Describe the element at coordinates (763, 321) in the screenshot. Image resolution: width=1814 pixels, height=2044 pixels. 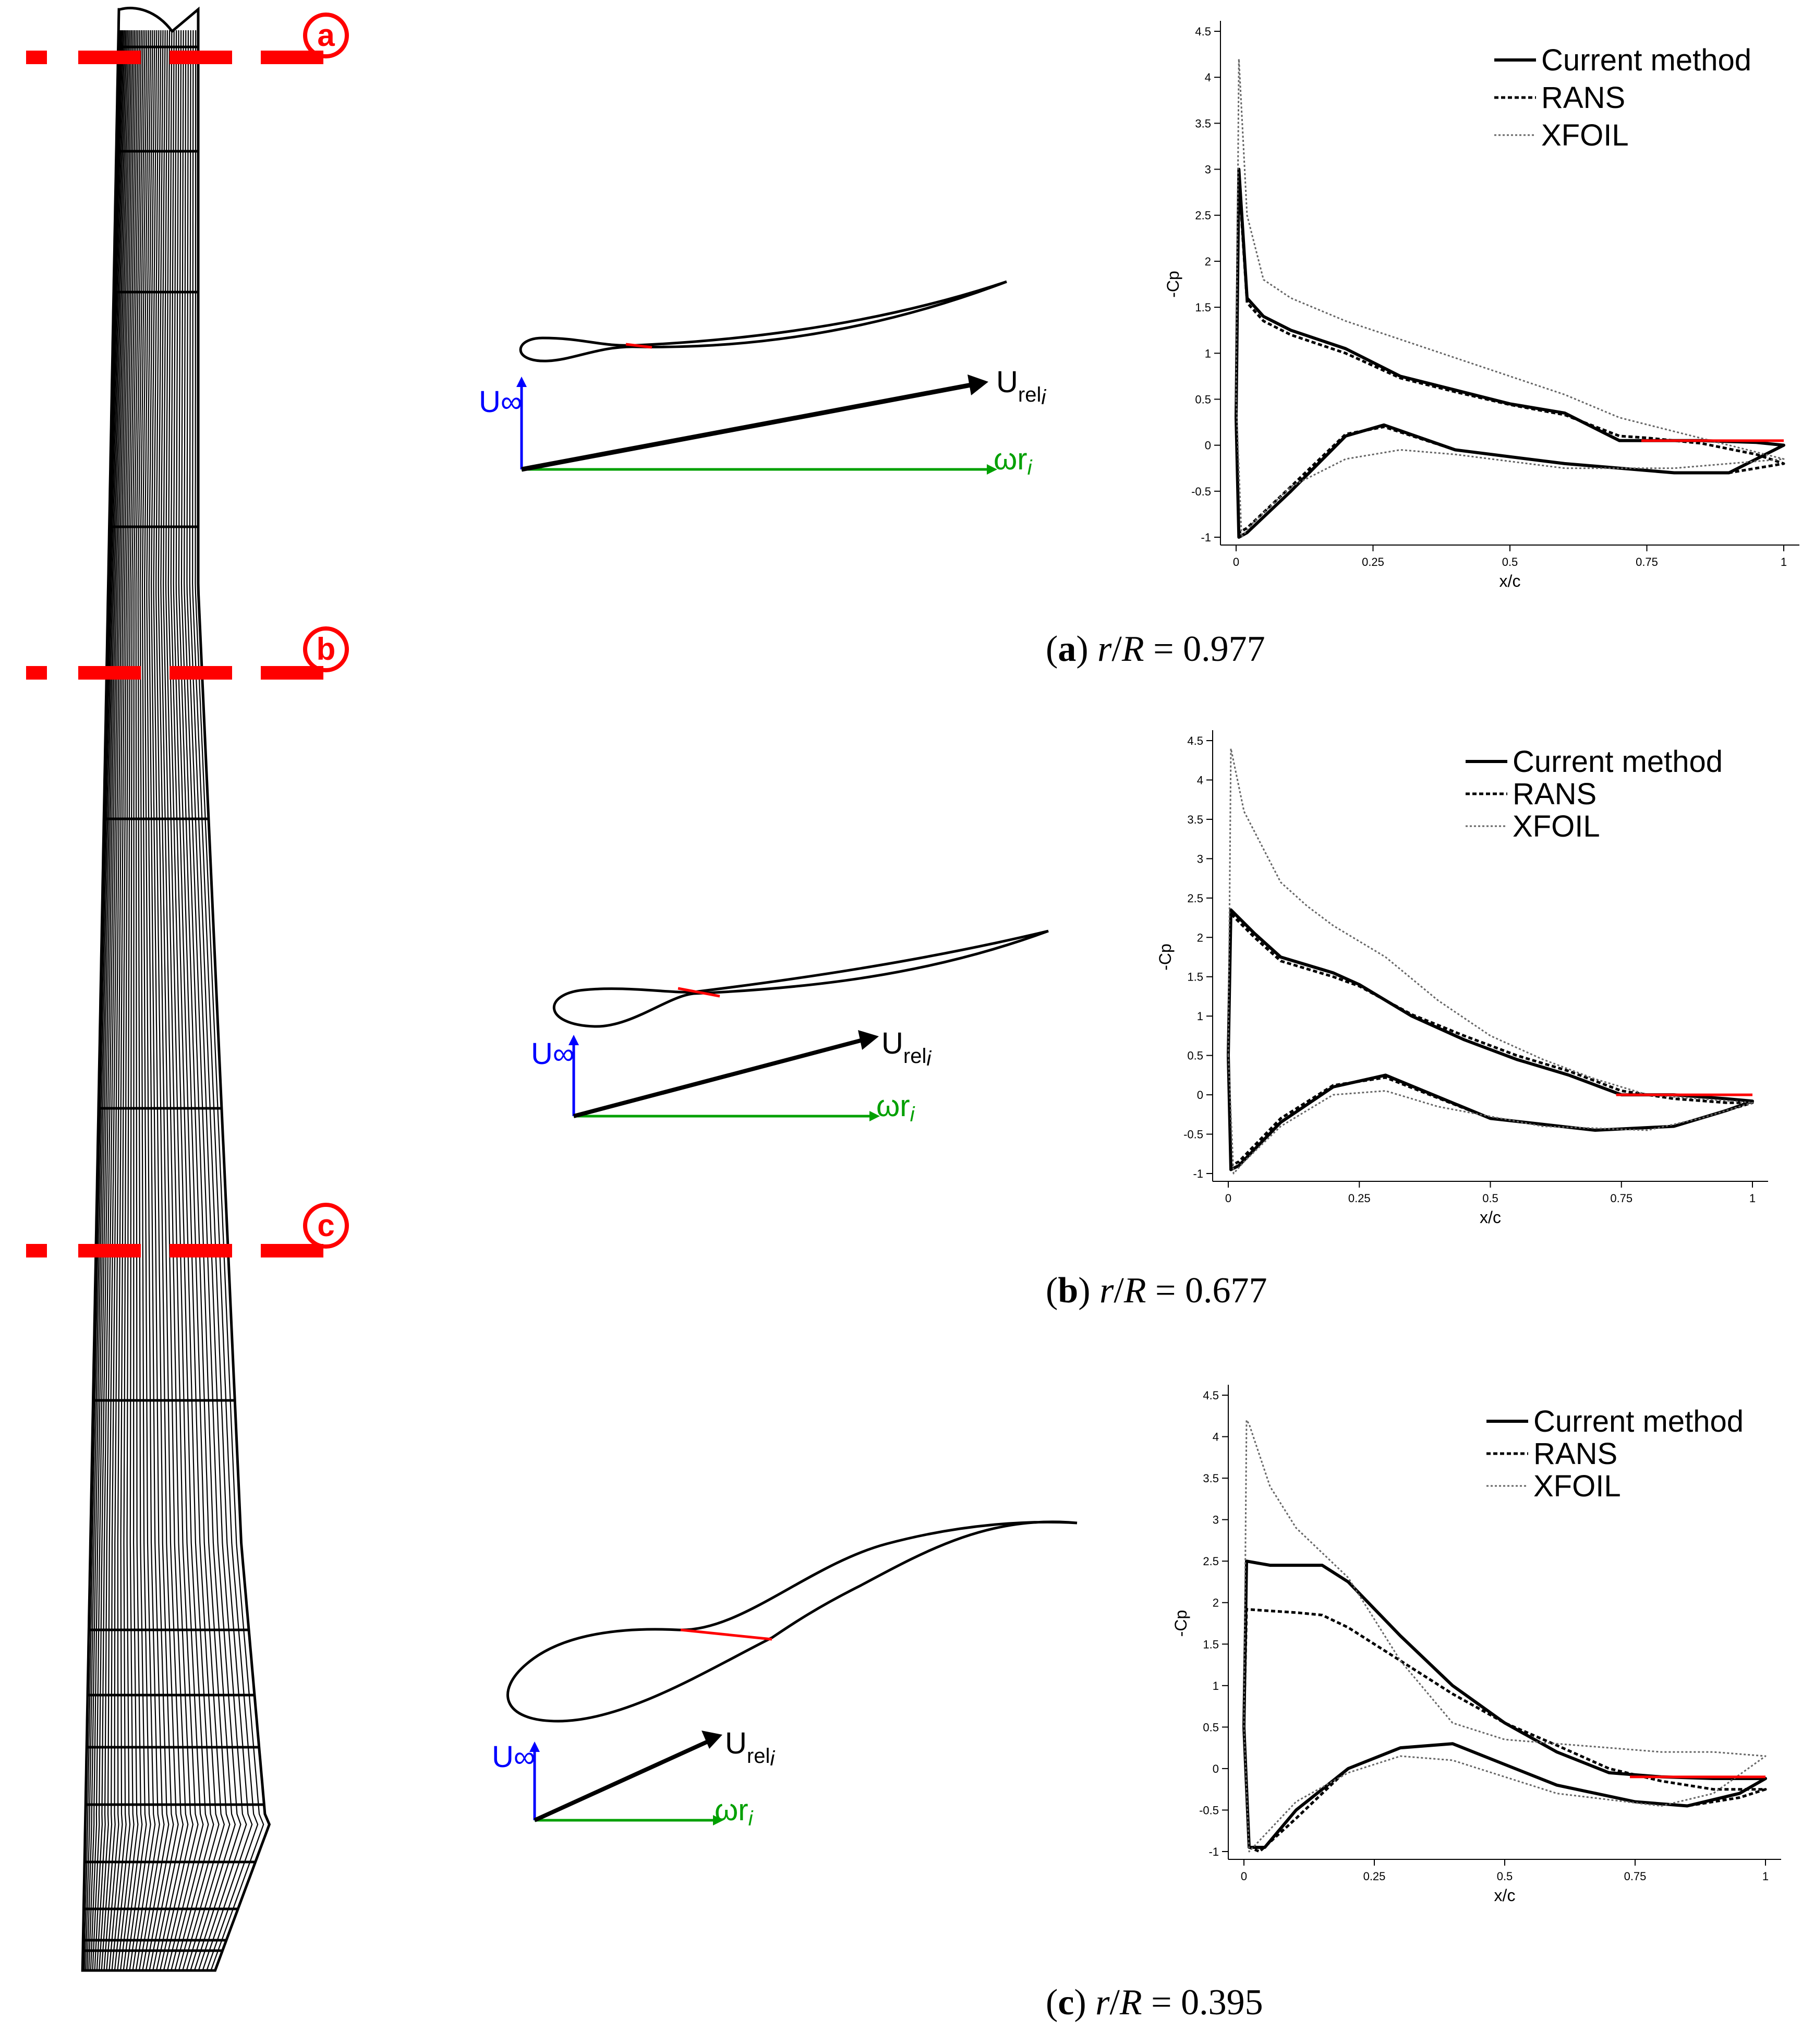
I see `airfoil-a` at that location.